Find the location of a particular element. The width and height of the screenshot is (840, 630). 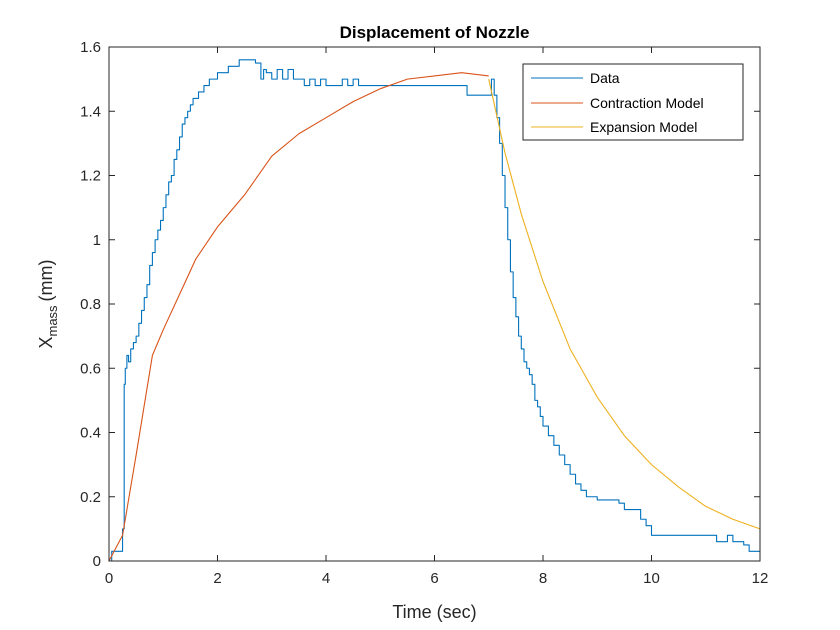

legend-label-data: Data is located at coordinates (605, 78).